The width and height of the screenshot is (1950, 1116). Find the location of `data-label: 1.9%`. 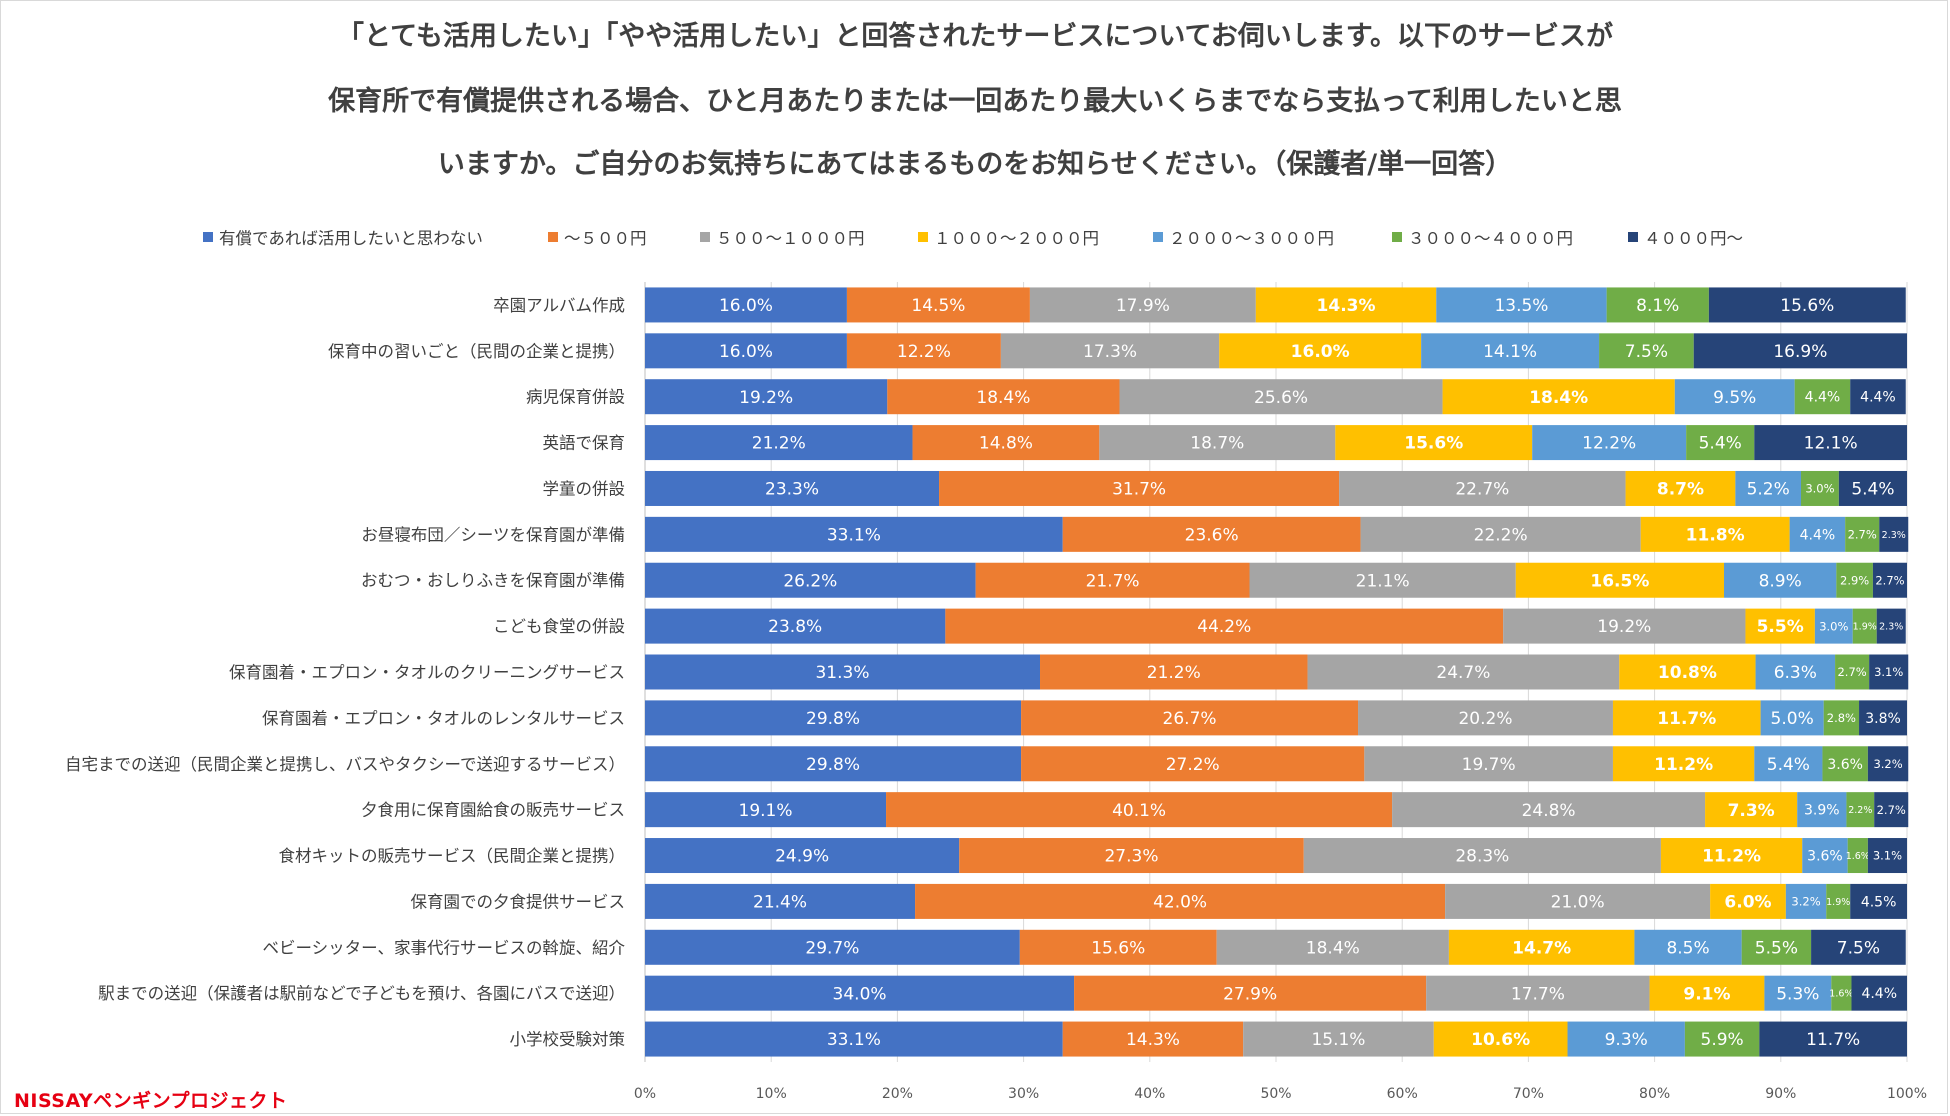

data-label: 1.9% is located at coordinates (1865, 627).